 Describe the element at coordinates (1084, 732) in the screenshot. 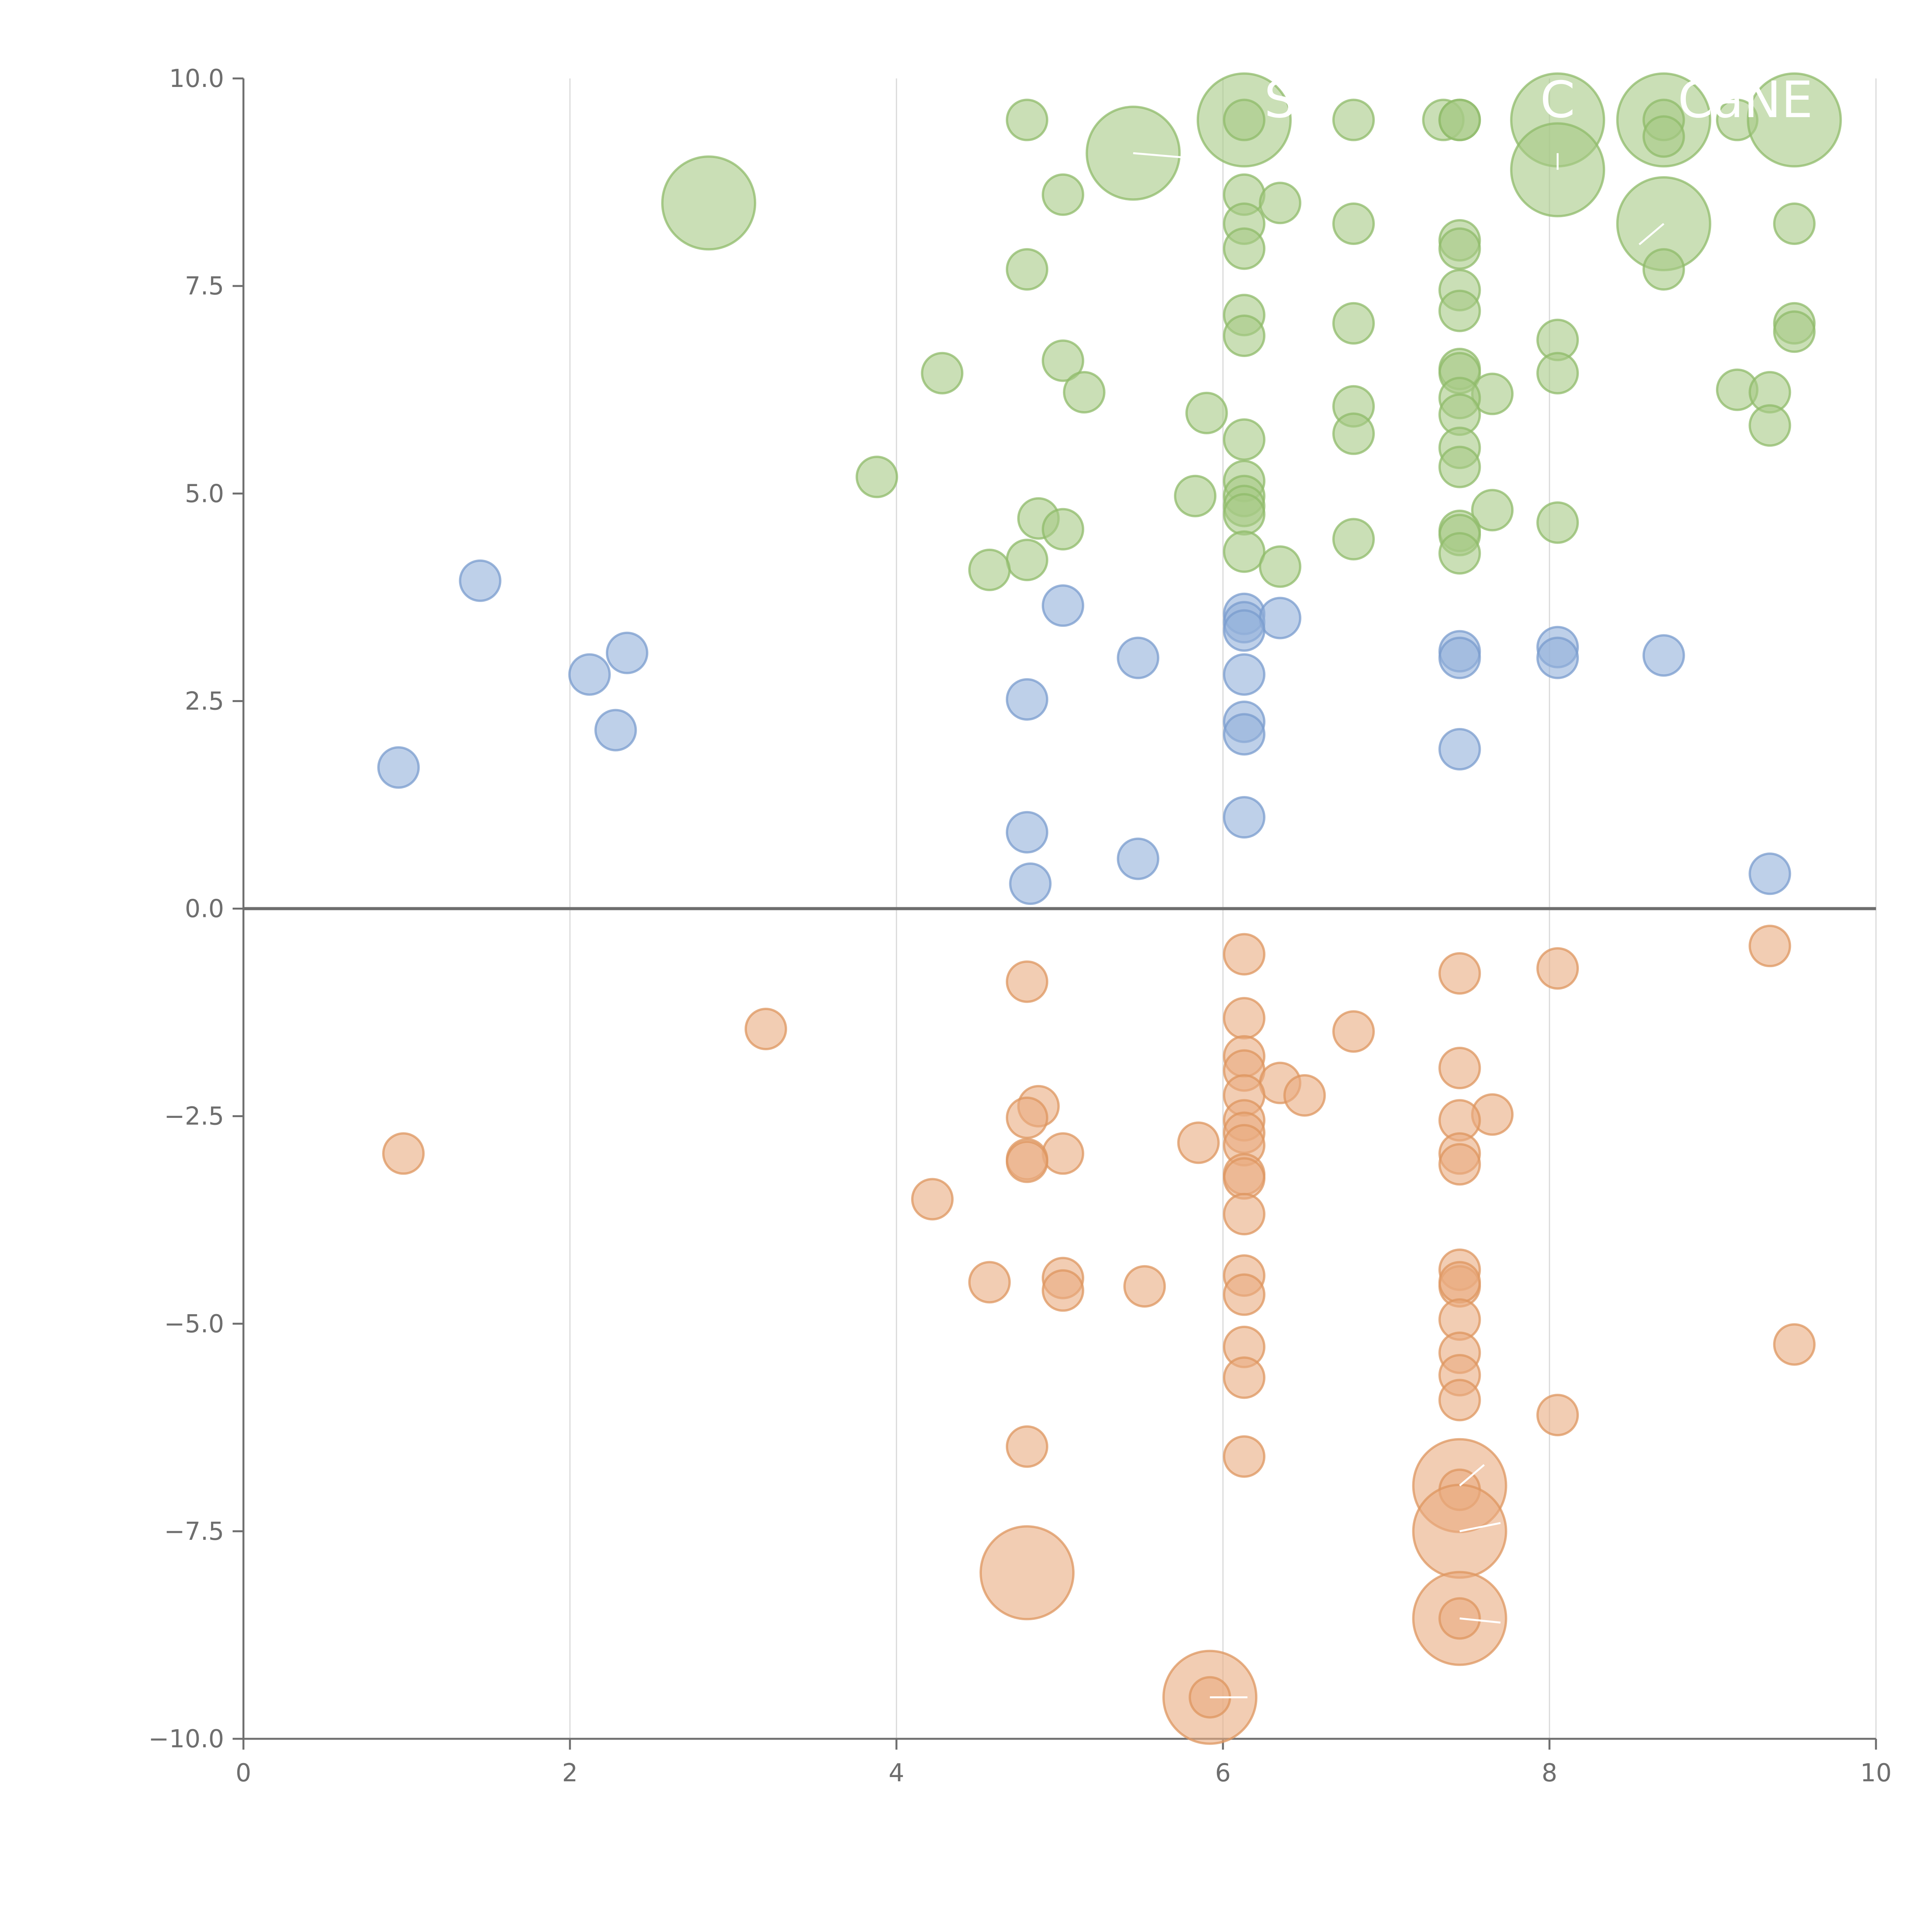

I see `series-blue` at that location.